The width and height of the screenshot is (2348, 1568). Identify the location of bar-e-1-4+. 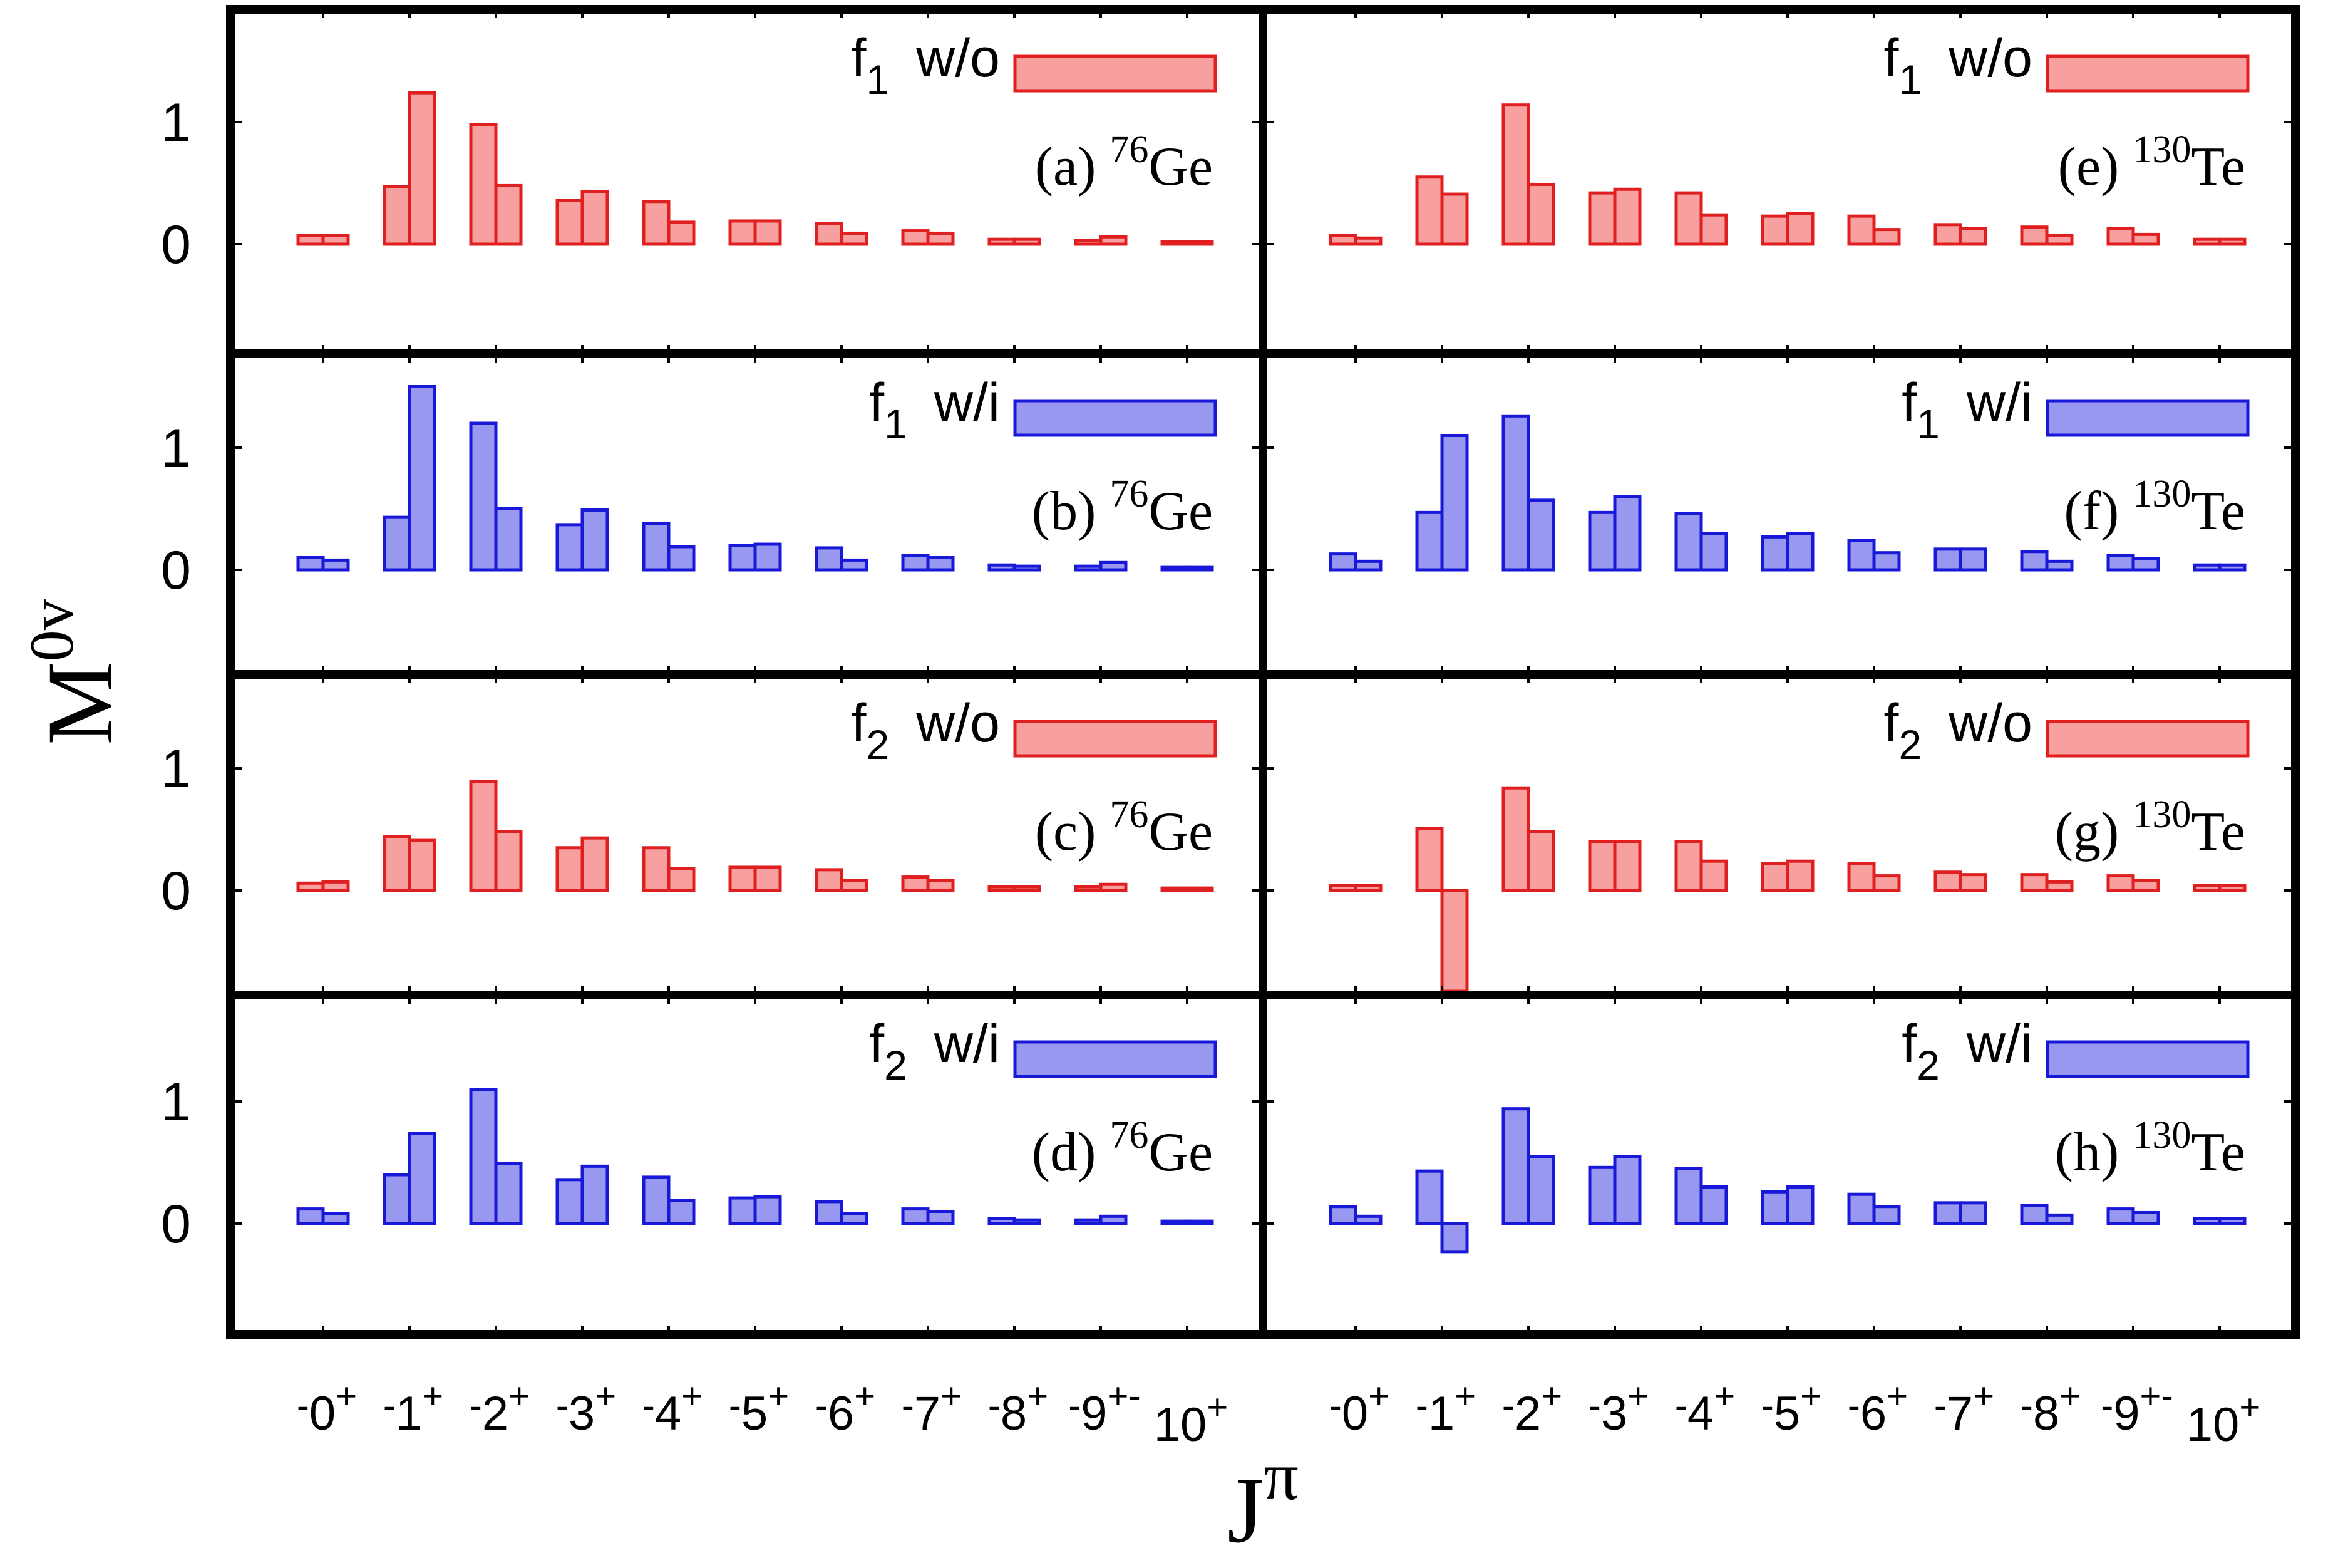
(1688, 218).